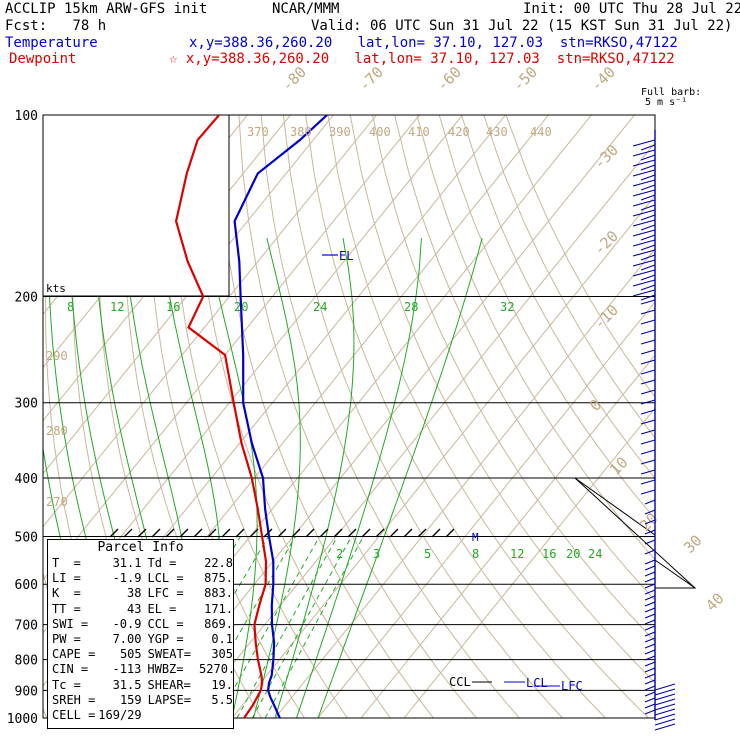  What do you see at coordinates (57, 502) in the screenshot?
I see `theta-label: 270` at bounding box center [57, 502].